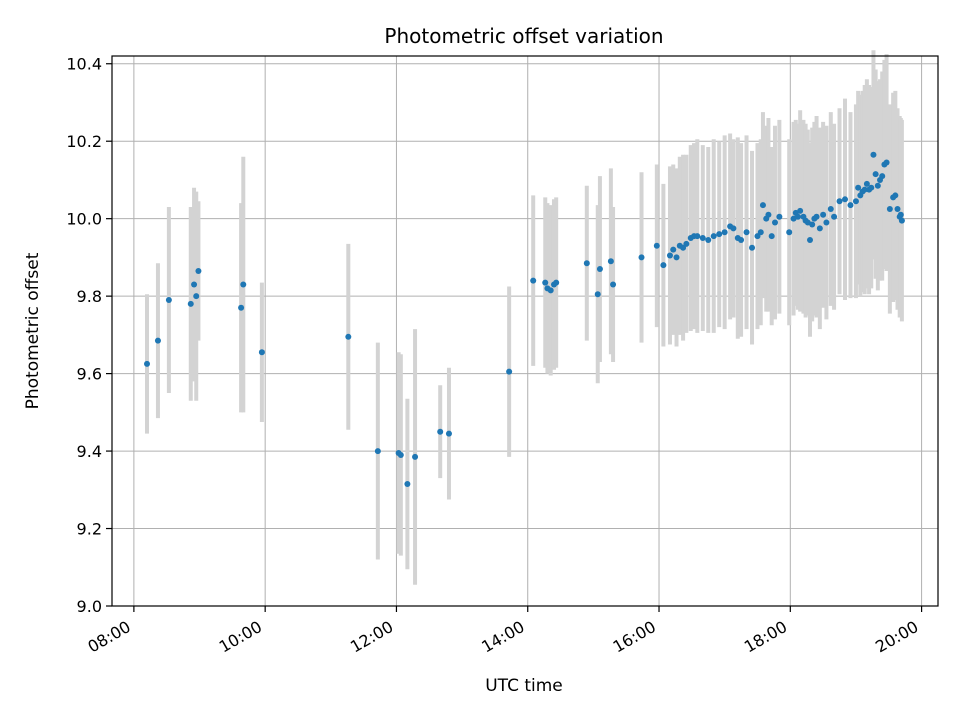 The width and height of the screenshot is (960, 720). What do you see at coordinates (84, 219) in the screenshot?
I see `y-tick-label: 10.0` at bounding box center [84, 219].